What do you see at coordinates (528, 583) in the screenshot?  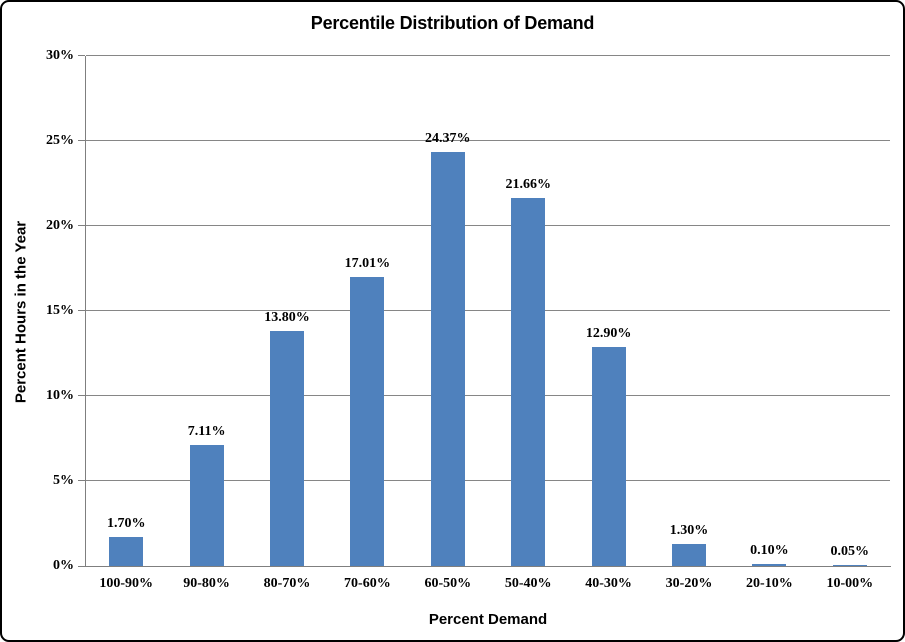 I see `x-category-label: 50-40%` at bounding box center [528, 583].